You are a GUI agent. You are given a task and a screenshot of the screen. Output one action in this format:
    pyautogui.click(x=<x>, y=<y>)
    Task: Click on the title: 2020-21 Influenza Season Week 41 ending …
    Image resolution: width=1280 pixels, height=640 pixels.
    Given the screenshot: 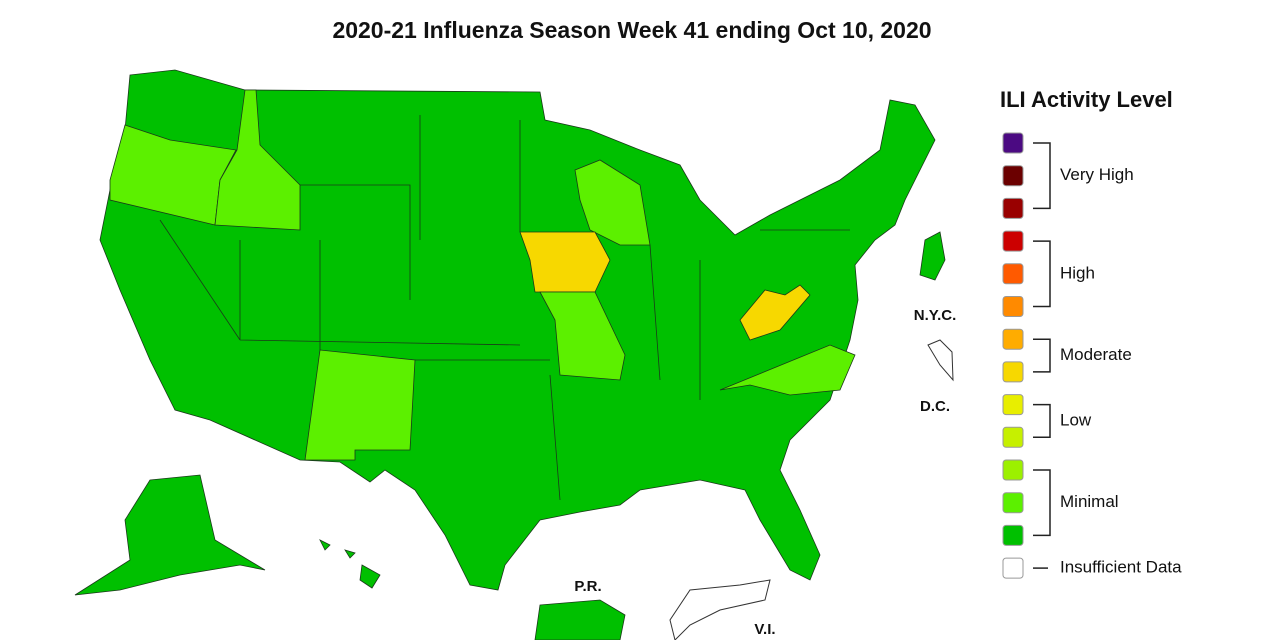 What is the action you would take?
    pyautogui.click(x=631, y=30)
    